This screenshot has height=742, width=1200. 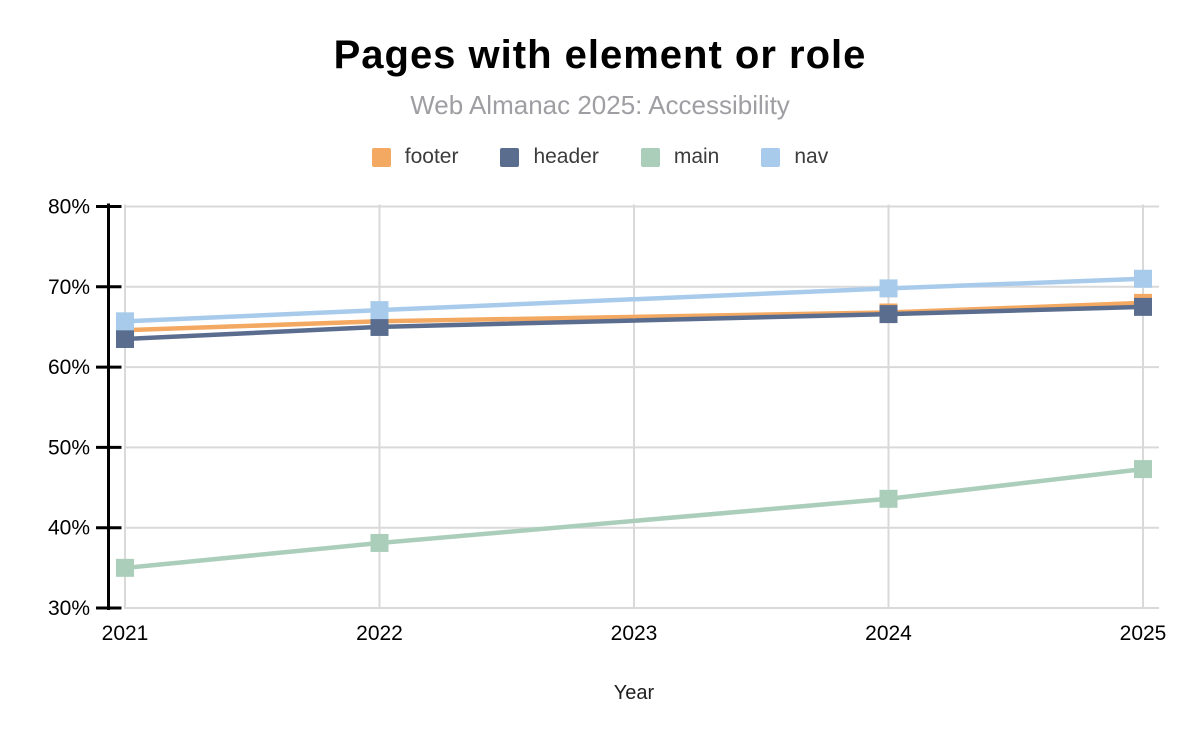 I want to click on x-tick-label: 2023, so click(x=634, y=633).